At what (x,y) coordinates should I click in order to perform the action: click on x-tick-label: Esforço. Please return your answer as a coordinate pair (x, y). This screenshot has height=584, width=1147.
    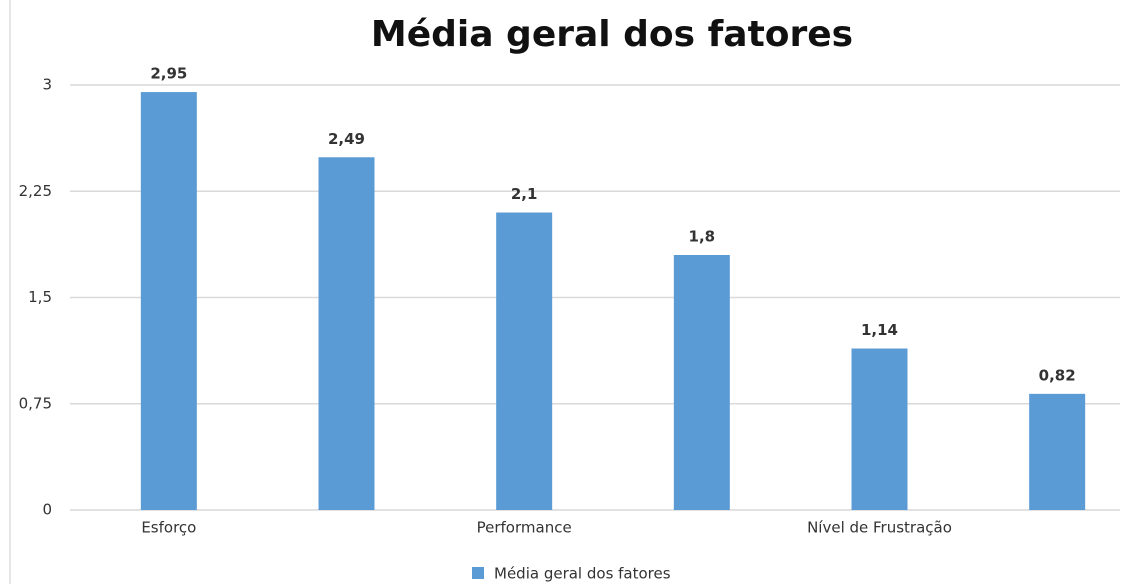
    Looking at the image, I should click on (168, 528).